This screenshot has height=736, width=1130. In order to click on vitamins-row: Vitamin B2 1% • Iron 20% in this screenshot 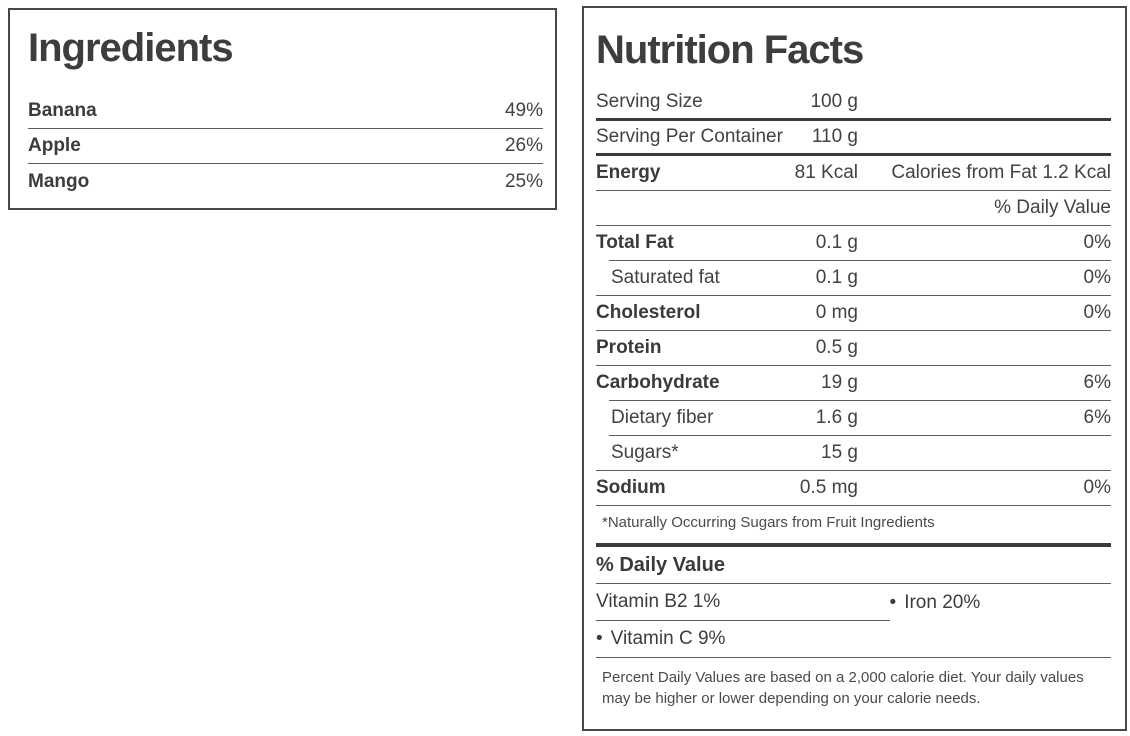, I will do `click(853, 602)`.